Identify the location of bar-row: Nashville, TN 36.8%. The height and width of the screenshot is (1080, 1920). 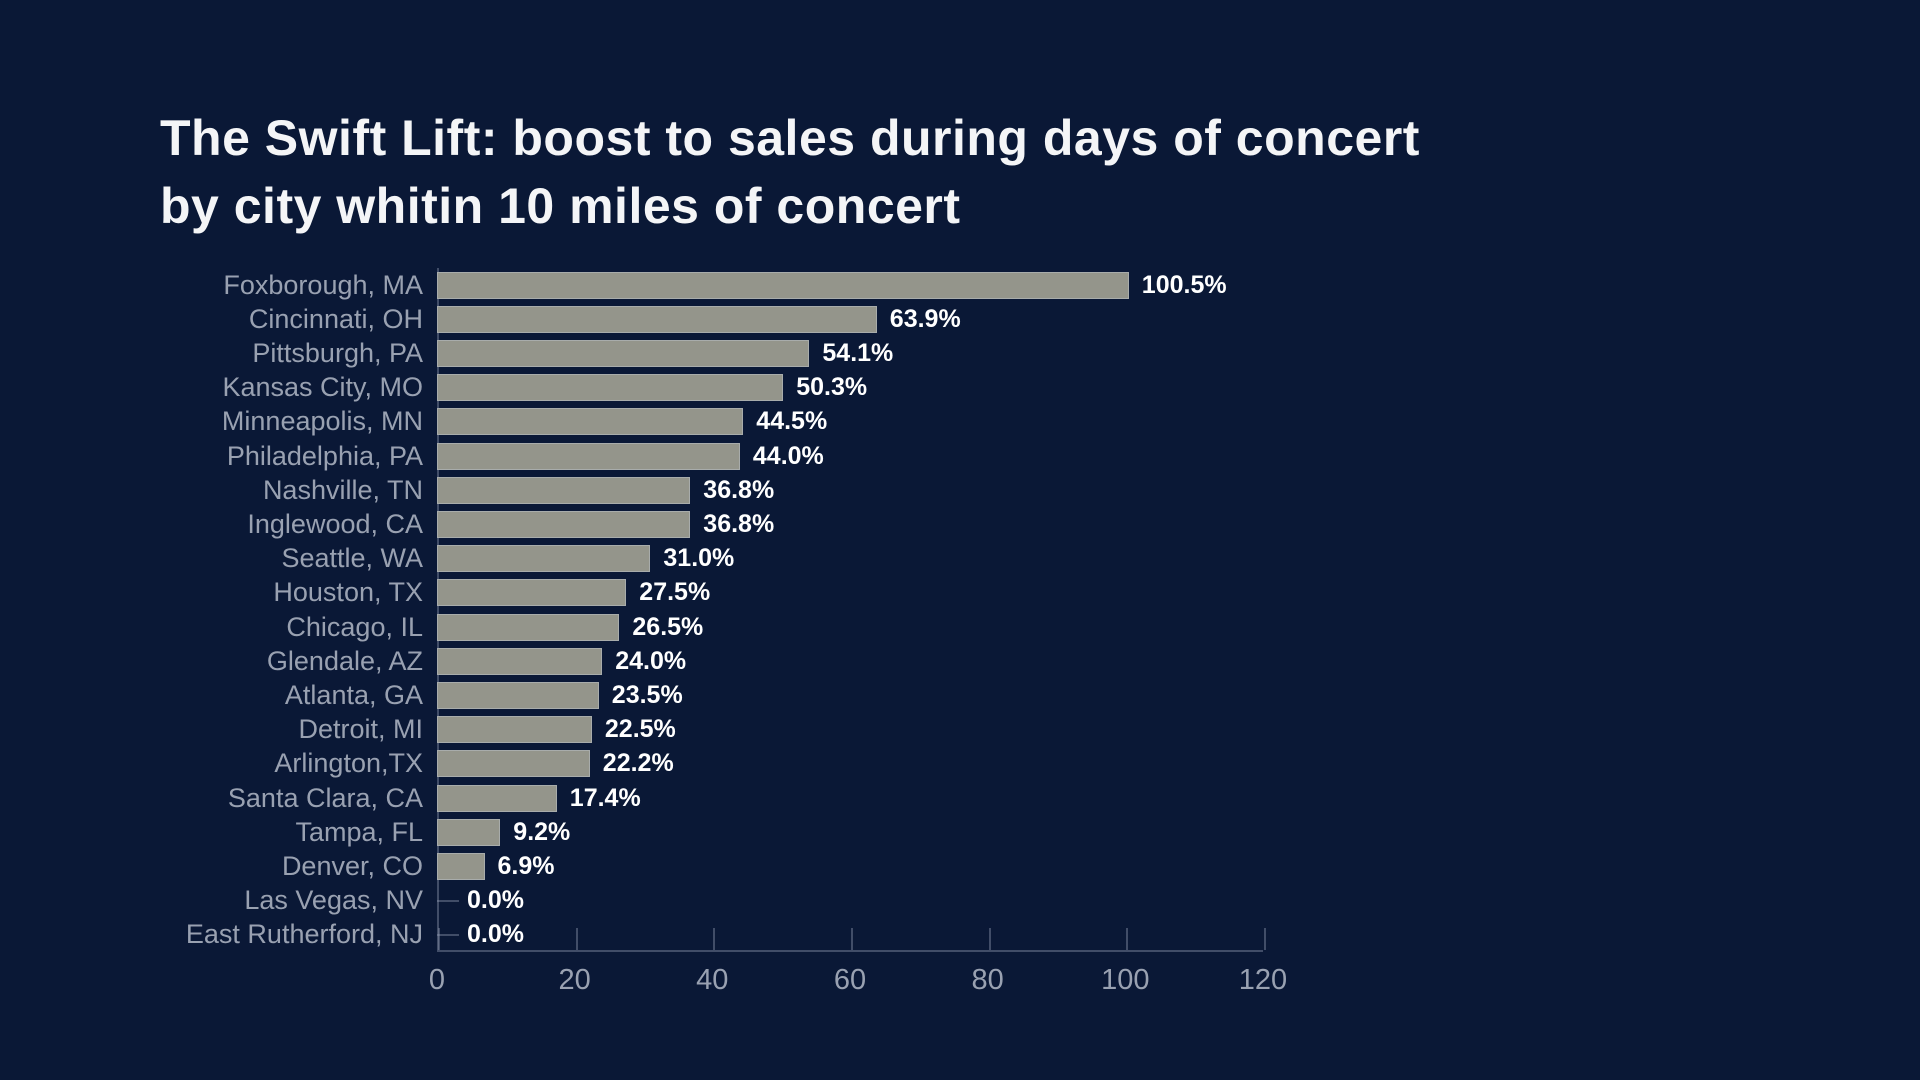
(711, 490).